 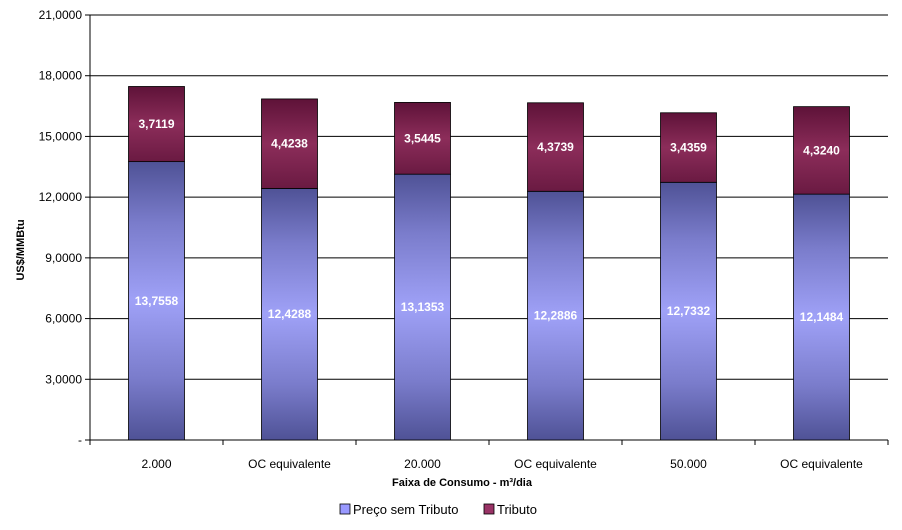 I want to click on y-tick-label: 6,0000, so click(x=63, y=319).